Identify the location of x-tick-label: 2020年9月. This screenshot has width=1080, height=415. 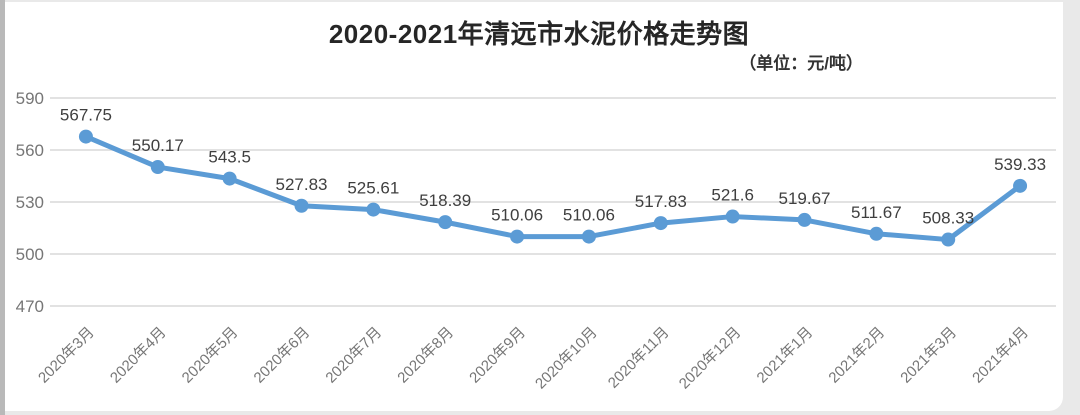
(497, 355).